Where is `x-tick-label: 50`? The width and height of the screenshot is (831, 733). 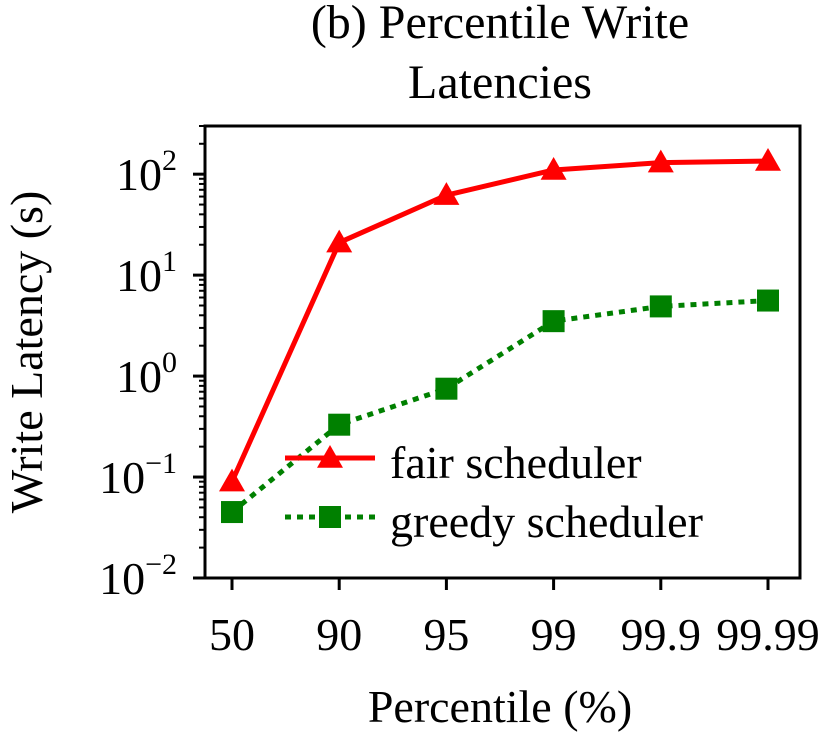
x-tick-label: 50 is located at coordinates (232, 634).